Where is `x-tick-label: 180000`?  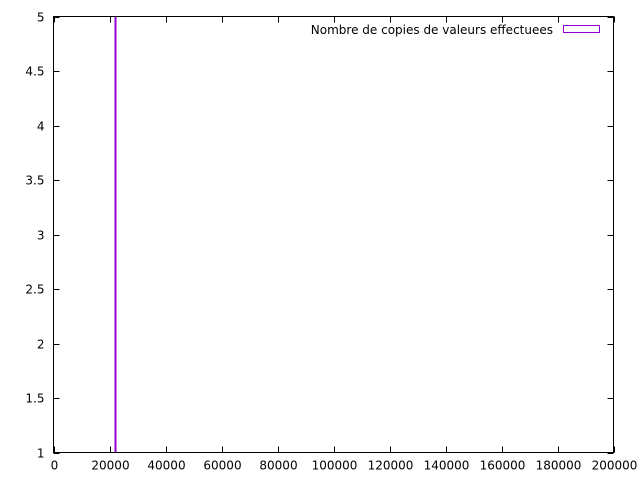
x-tick-label: 180000 is located at coordinates (559, 466).